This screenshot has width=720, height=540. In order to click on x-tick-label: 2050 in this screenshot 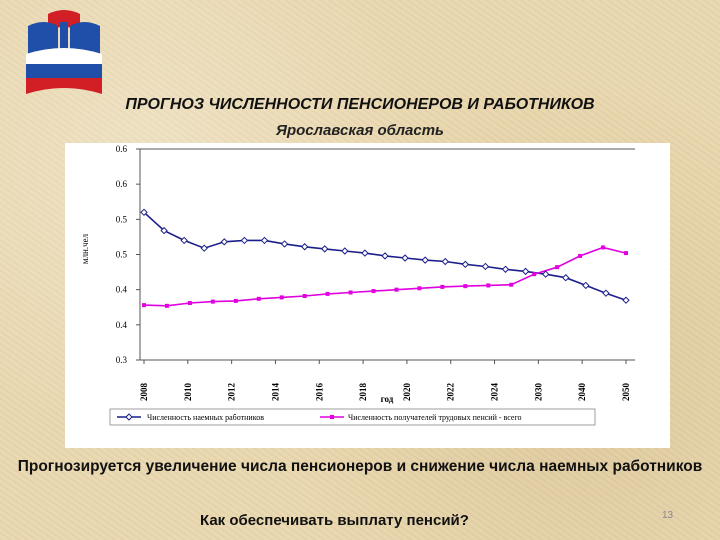, I will do `click(626, 392)`.